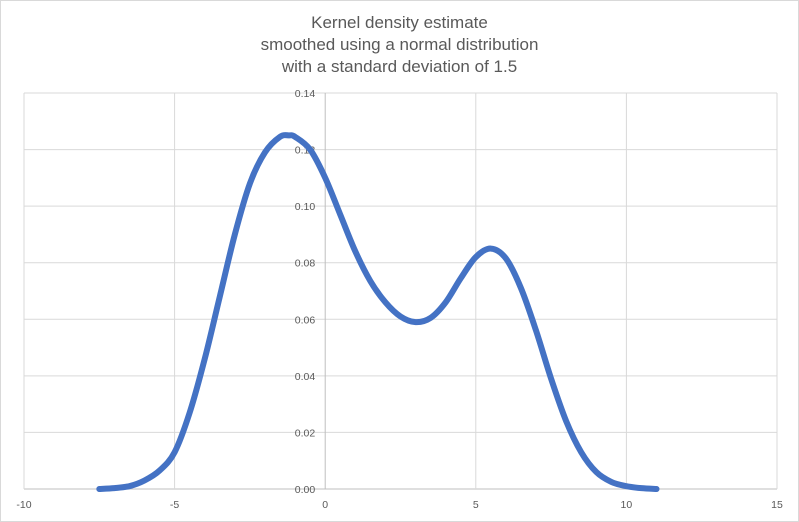 This screenshot has height=522, width=799. I want to click on y-tick-label: 0.14, so click(305, 94).